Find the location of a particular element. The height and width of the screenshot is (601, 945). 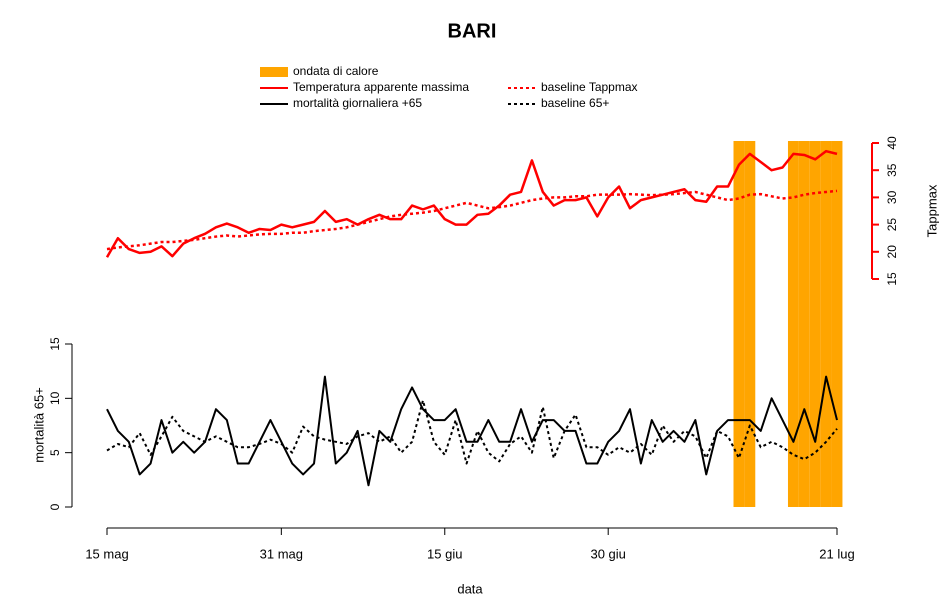

y2-axis-label: Tappmax is located at coordinates (931, 210).